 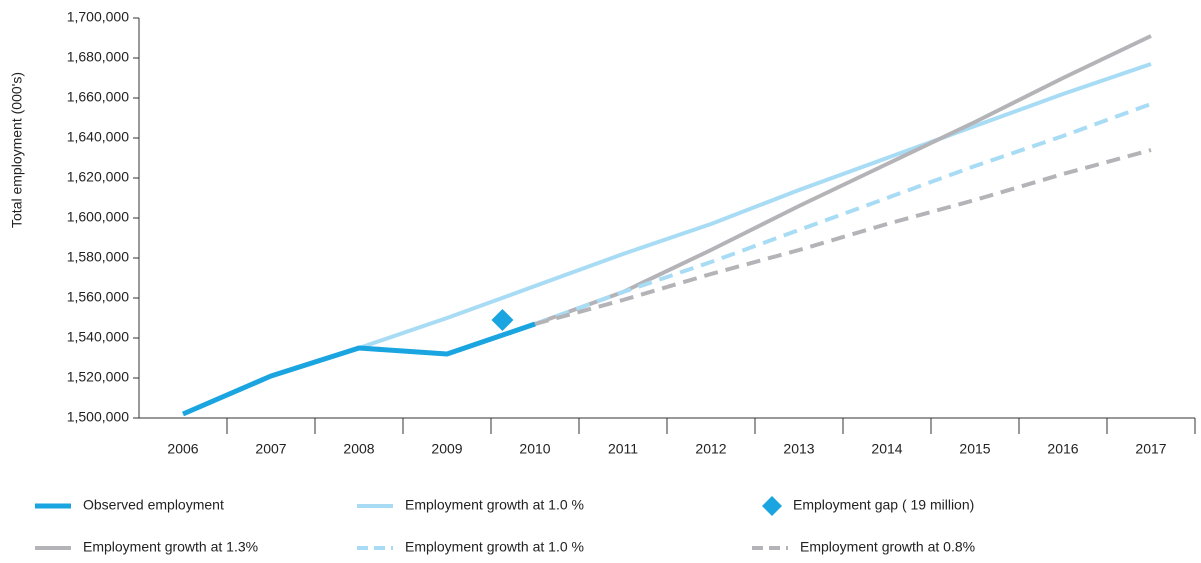 What do you see at coordinates (98, 417) in the screenshot?
I see `y-tick-label: 1,500,000` at bounding box center [98, 417].